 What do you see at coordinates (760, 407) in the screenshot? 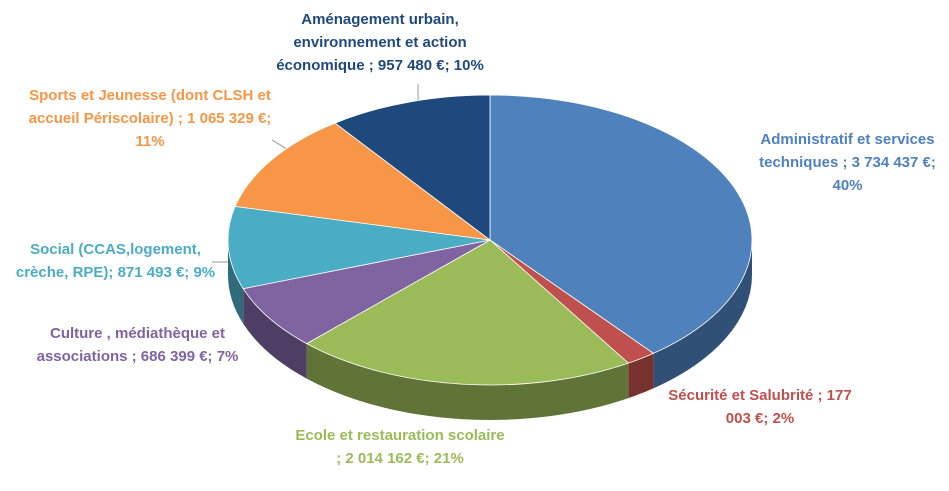
I see `data-label: Sécurité et Salubrité ; 177 003 €; 2%` at bounding box center [760, 407].